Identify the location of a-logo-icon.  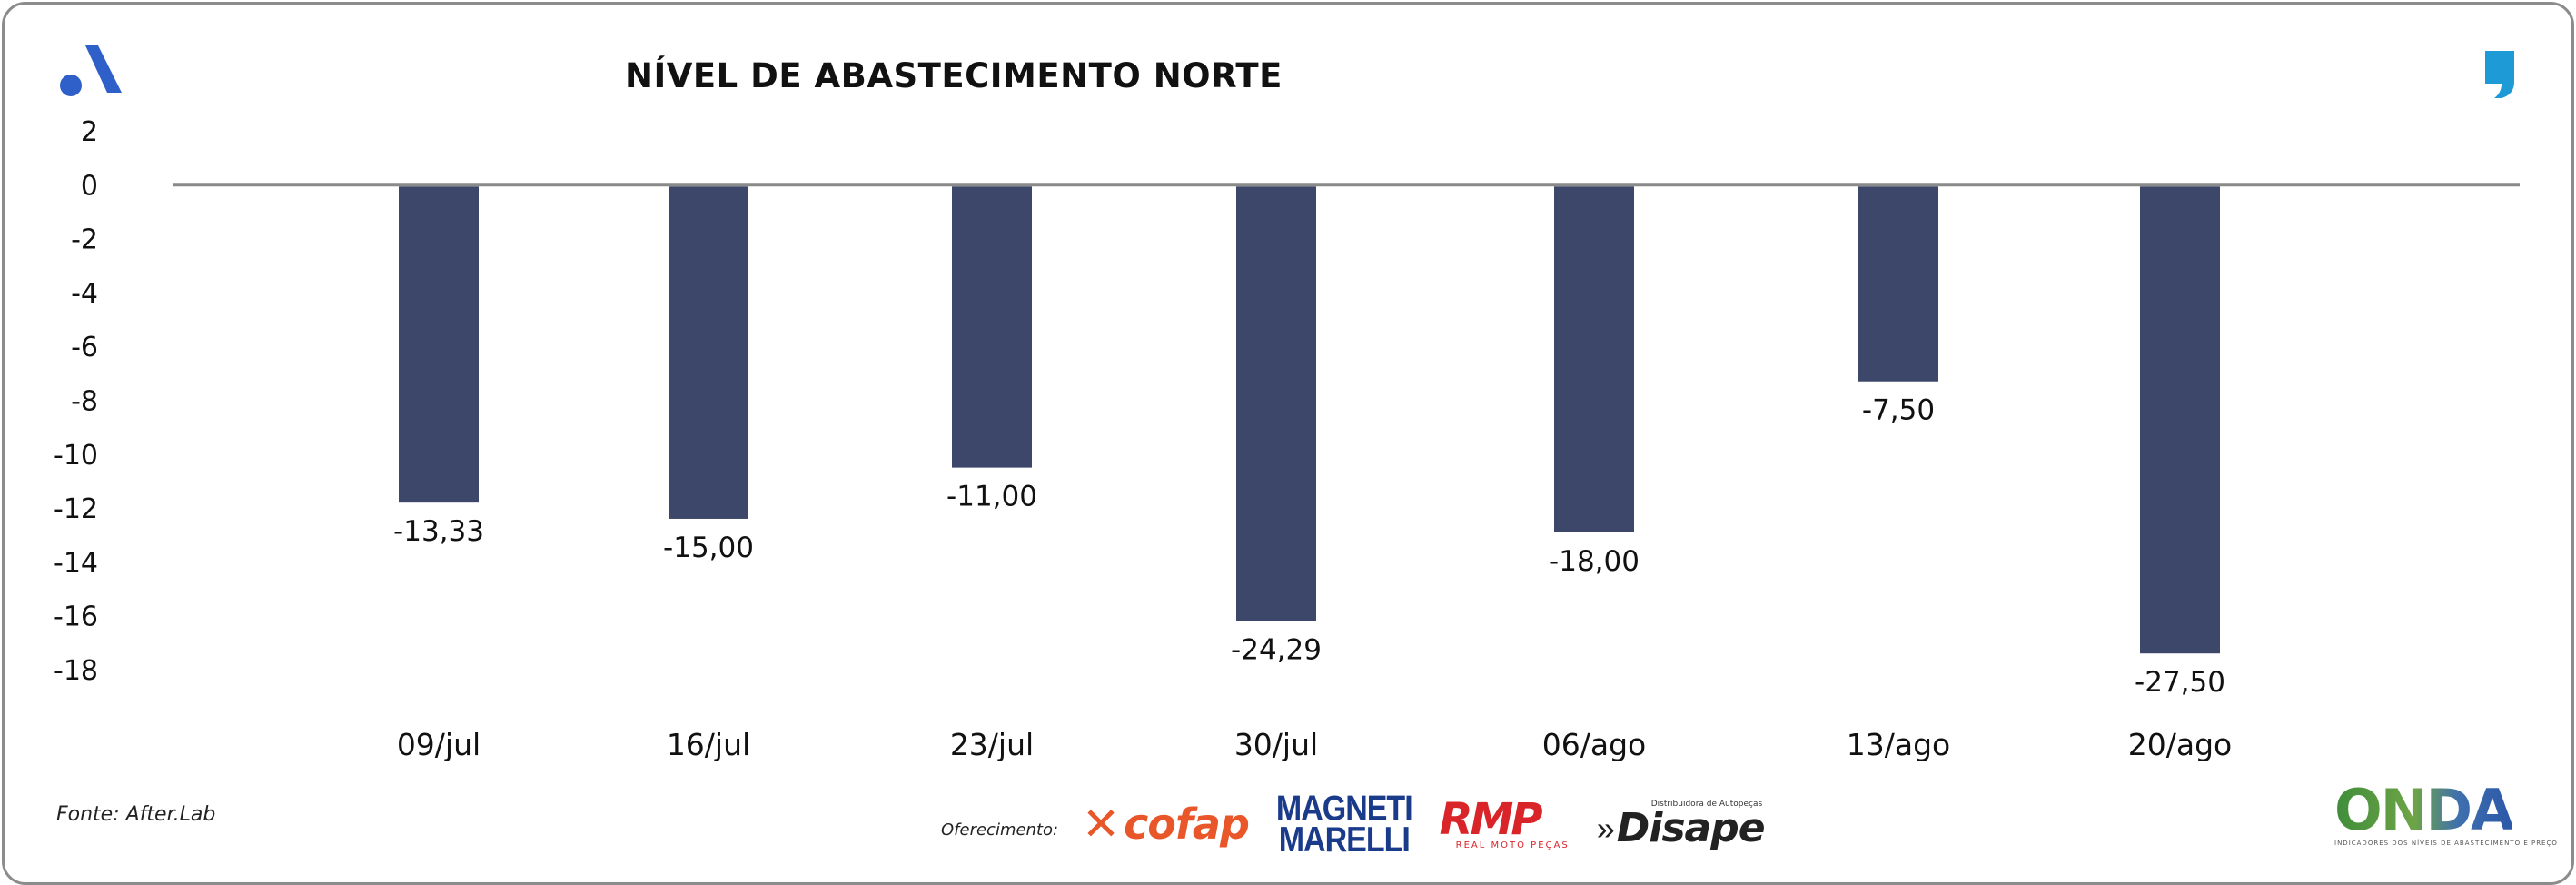
(91, 71).